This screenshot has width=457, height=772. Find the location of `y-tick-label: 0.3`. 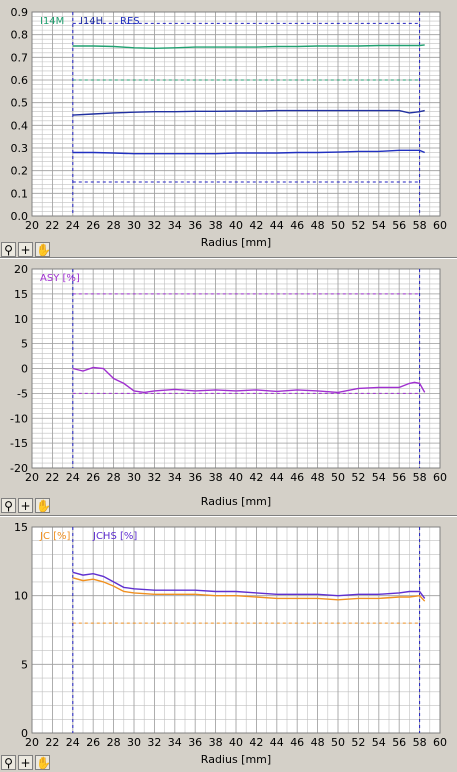

y-tick-label: 0.3 is located at coordinates (20, 148).